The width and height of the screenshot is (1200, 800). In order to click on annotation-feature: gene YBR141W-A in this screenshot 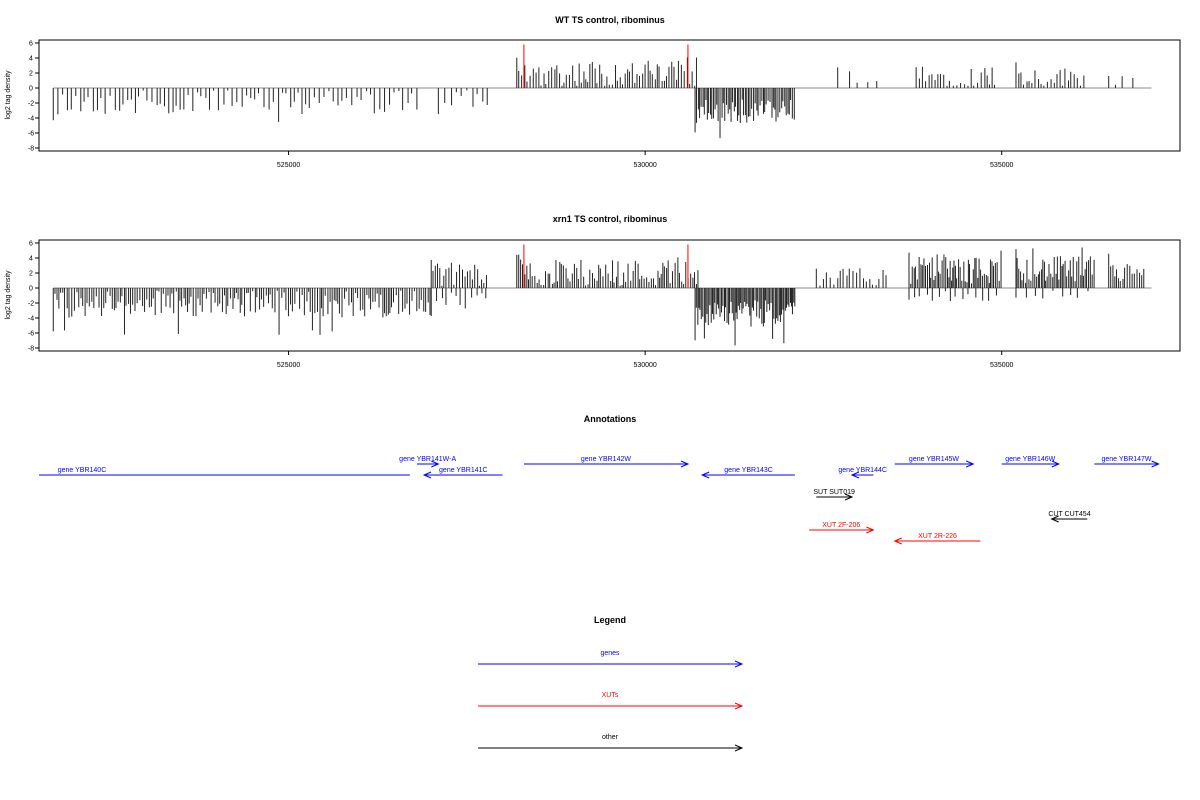, I will do `click(427, 462)`.